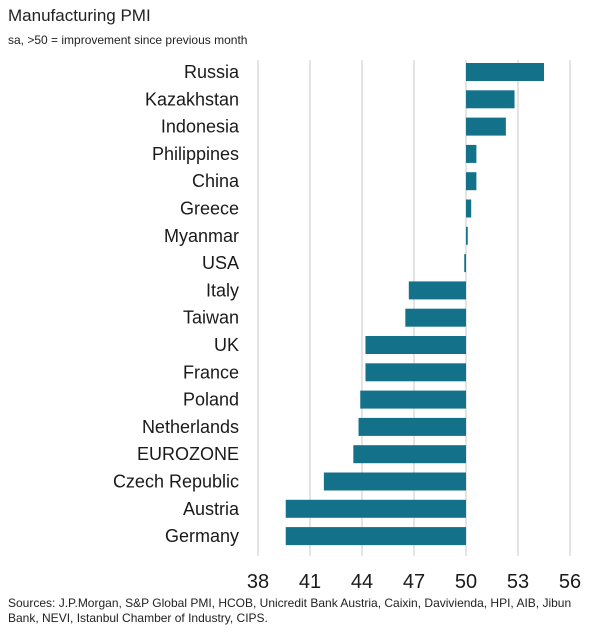  What do you see at coordinates (211, 509) in the screenshot?
I see `category-label-austria: Austria` at bounding box center [211, 509].